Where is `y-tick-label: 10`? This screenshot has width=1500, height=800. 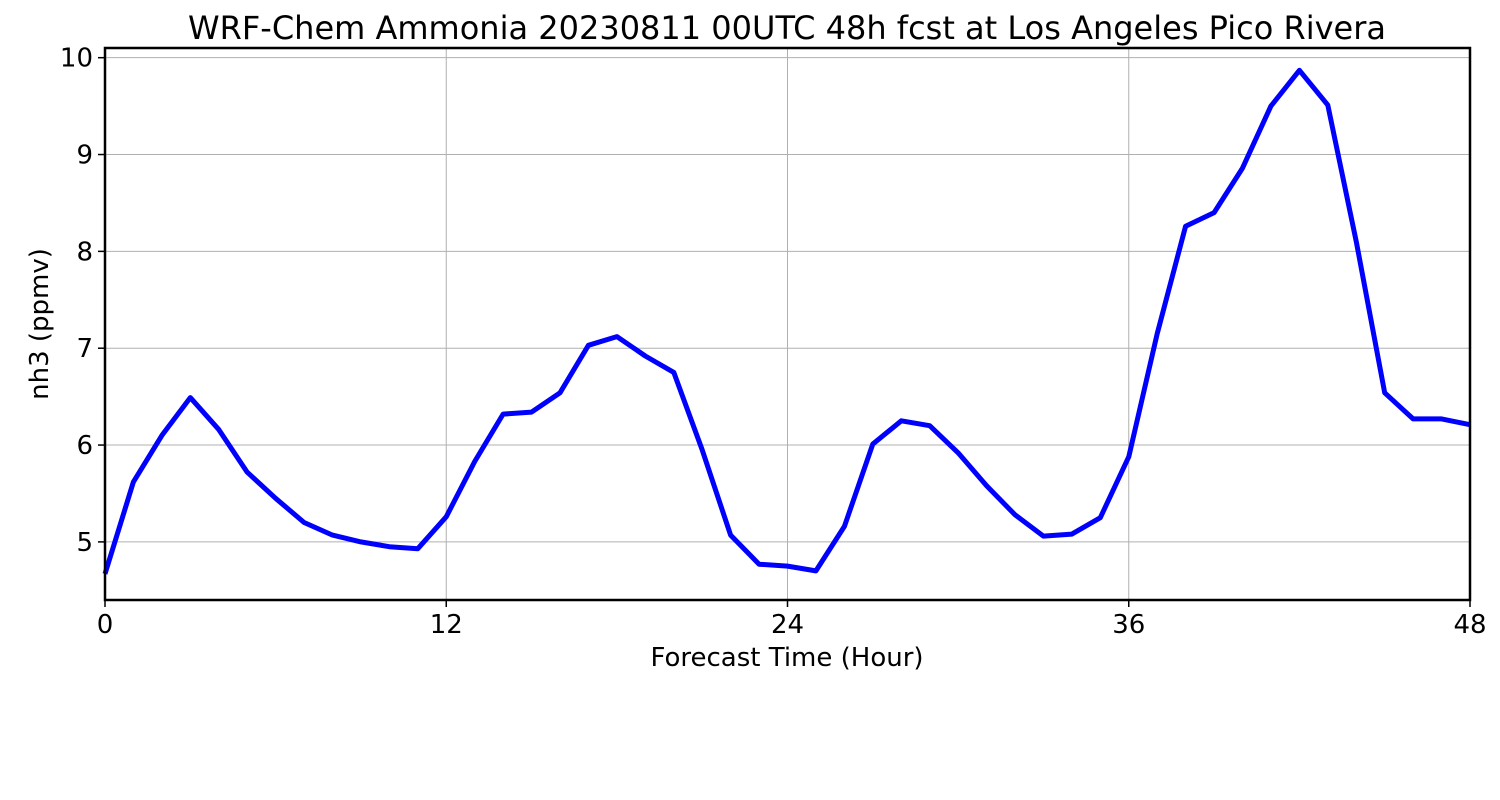 y-tick-label: 10 is located at coordinates (76, 59).